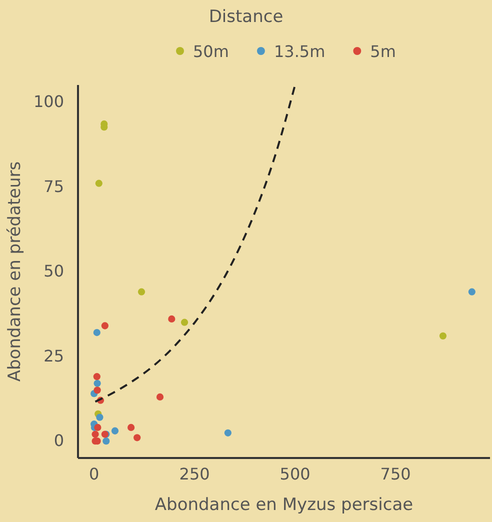  What do you see at coordinates (383, 51) in the screenshot?
I see `legend-label: 5m` at bounding box center [383, 51].